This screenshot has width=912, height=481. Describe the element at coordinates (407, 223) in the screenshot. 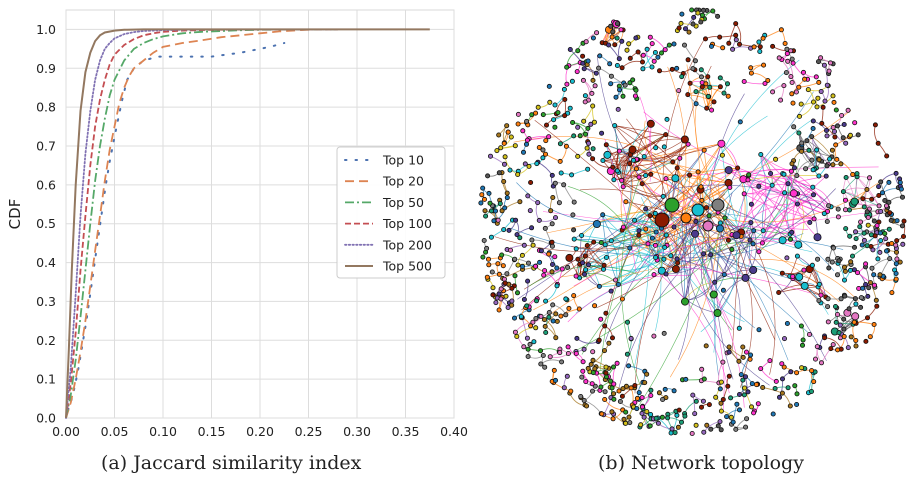

I see `legend-label: Top 100` at that location.